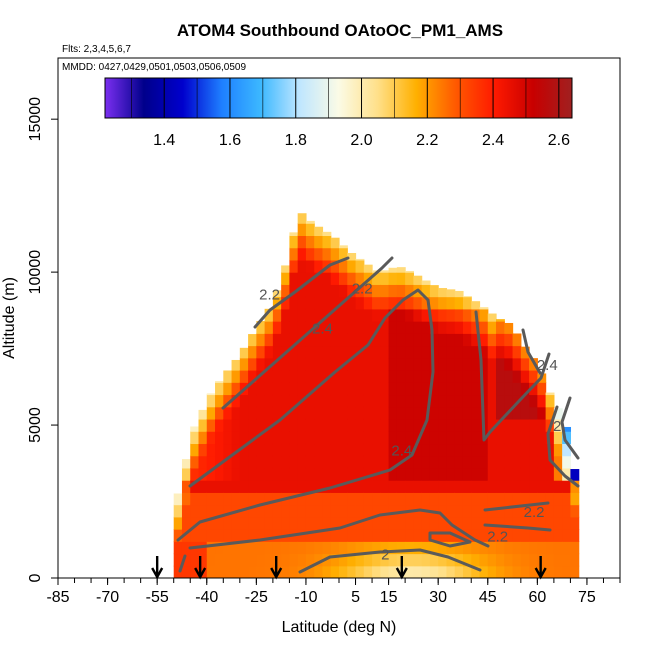 Image resolution: width=650 pixels, height=650 pixels. What do you see at coordinates (517, 527) in the screenshot?
I see `contour-line-2.2-lowright2` at bounding box center [517, 527].